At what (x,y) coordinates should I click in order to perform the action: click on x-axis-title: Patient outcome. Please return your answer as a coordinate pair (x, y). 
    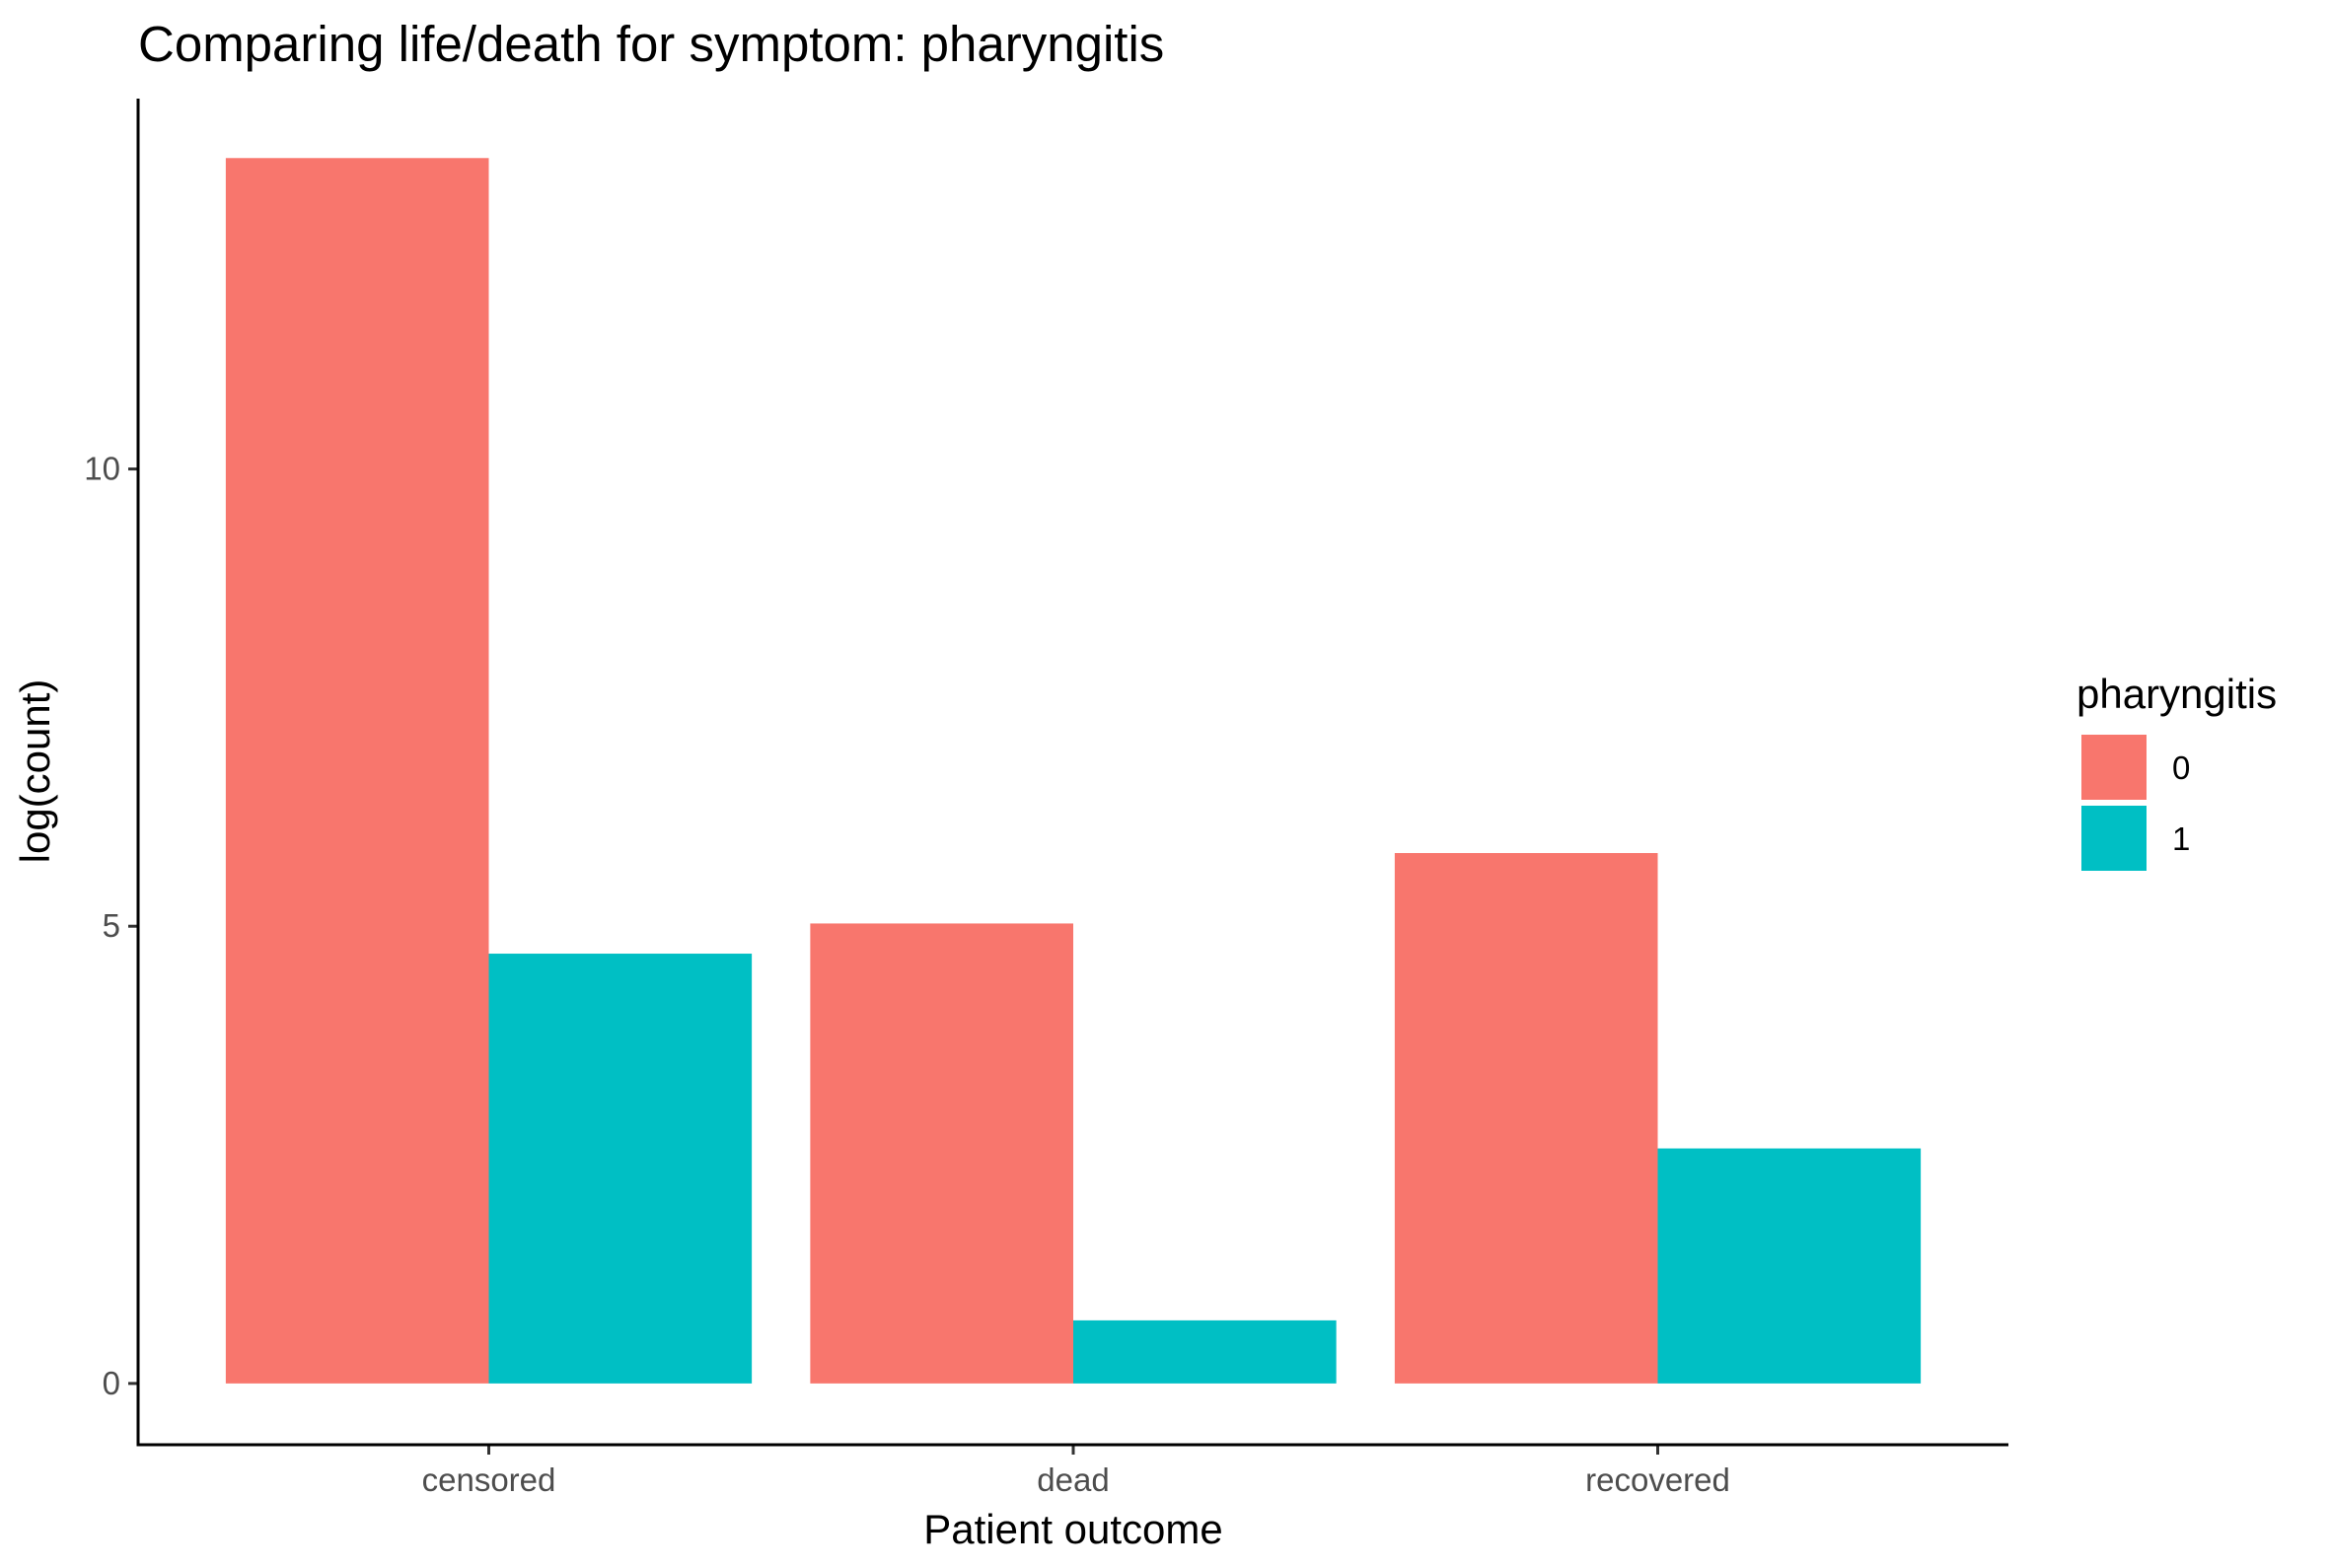
    Looking at the image, I should click on (1073, 1529).